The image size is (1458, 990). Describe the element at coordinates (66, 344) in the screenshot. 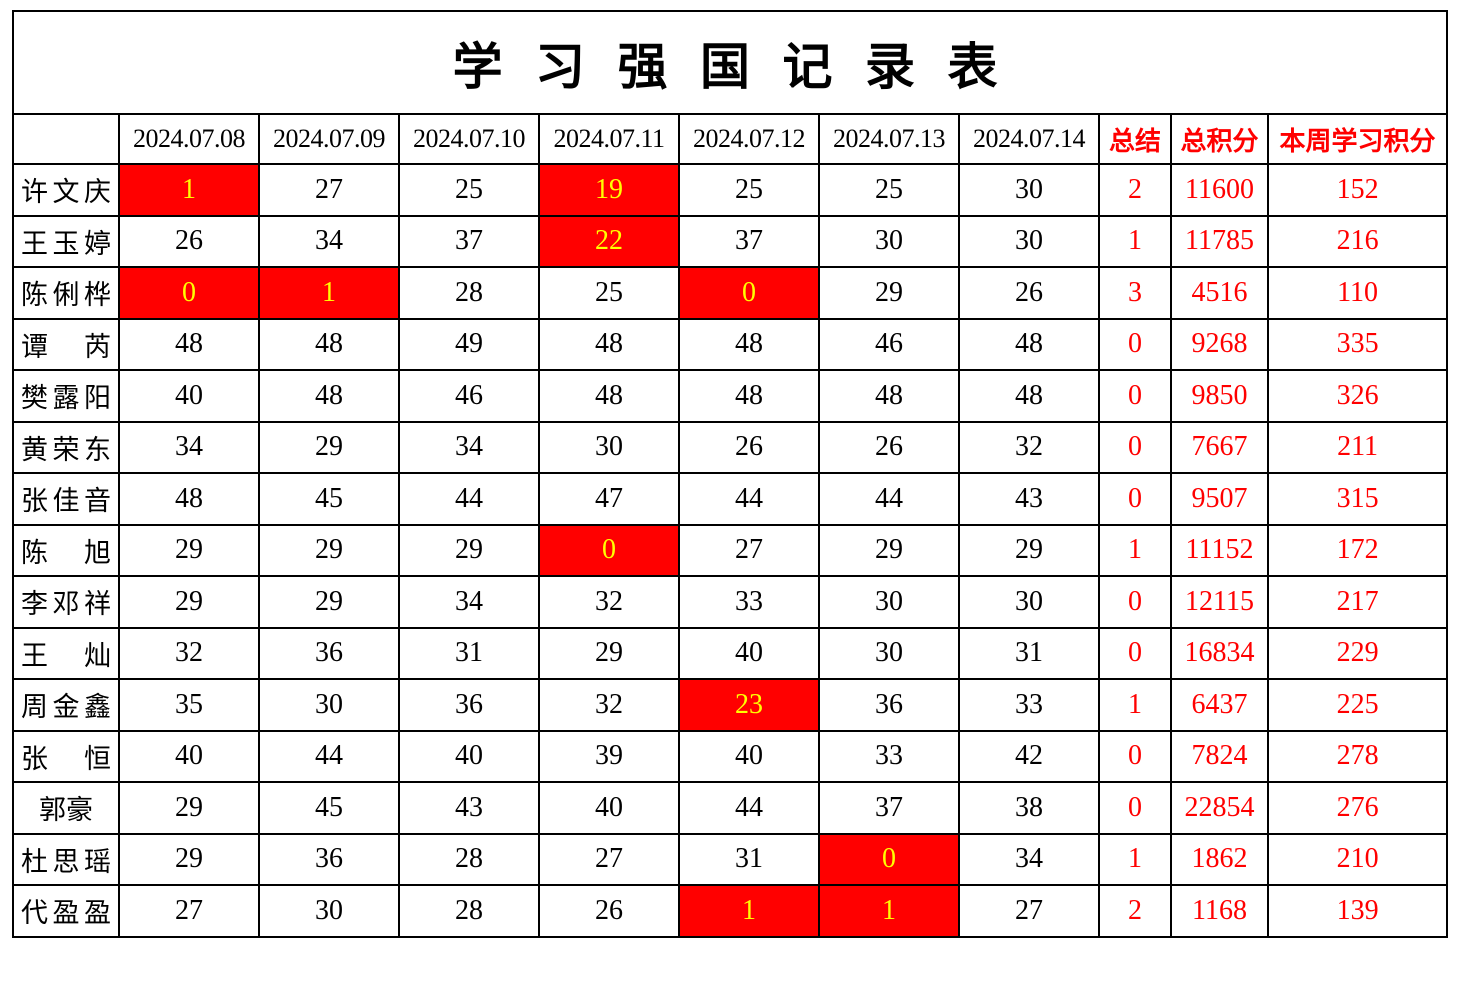

I see `student-name: 谭芮` at that location.